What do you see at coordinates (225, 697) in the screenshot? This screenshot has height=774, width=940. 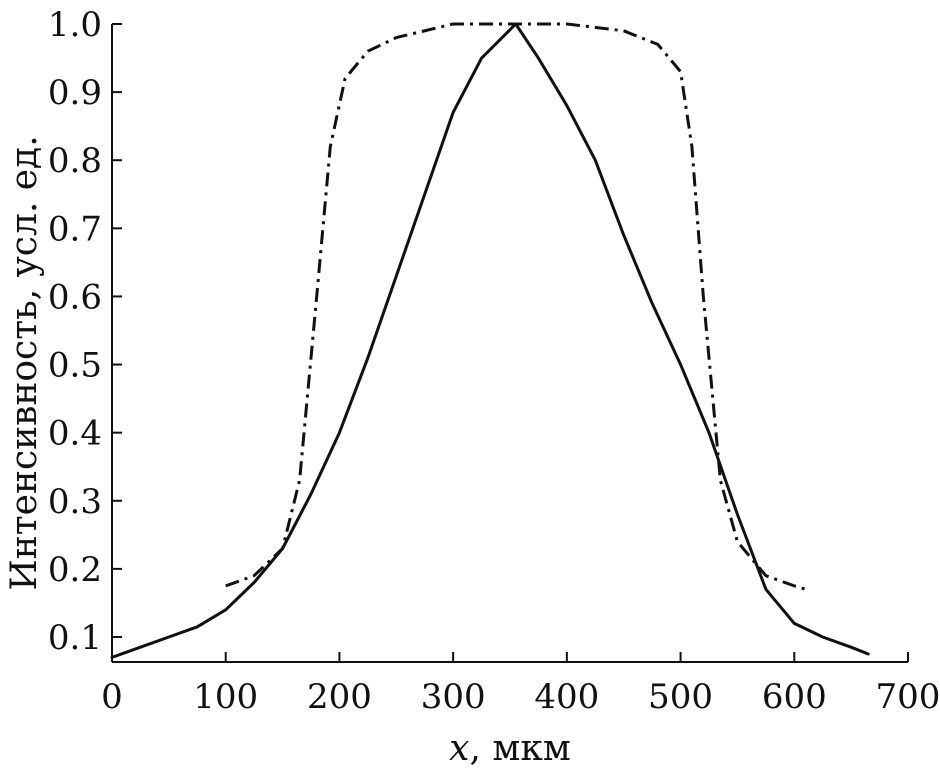 I see `x-tick-label: 100` at bounding box center [225, 697].